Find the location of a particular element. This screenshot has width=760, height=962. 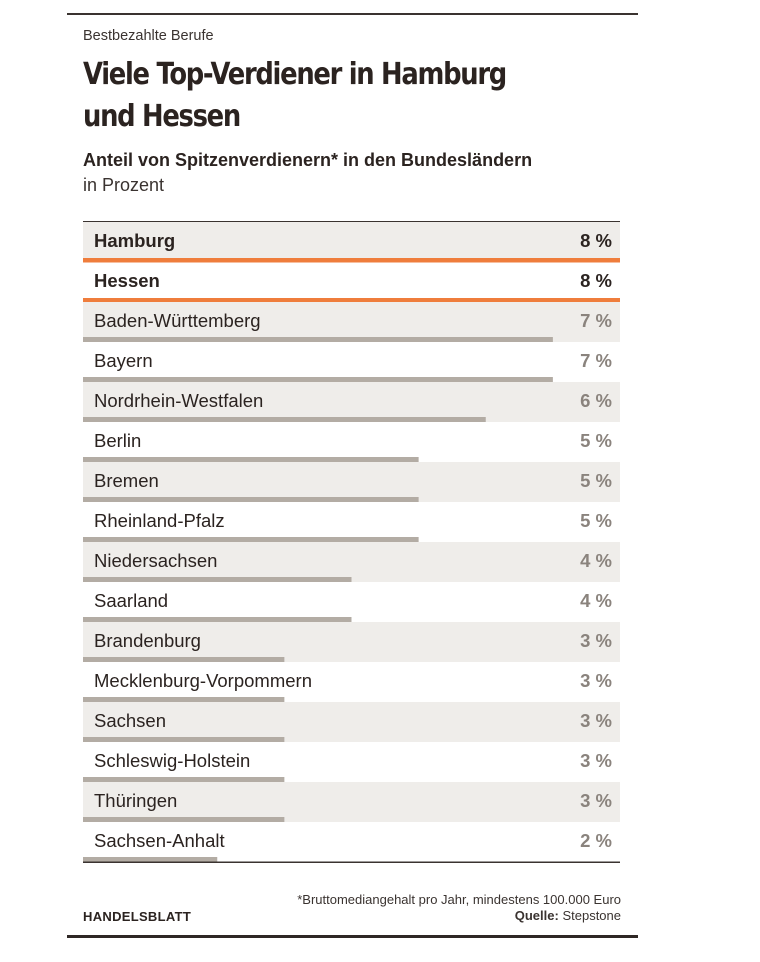

category-label: Mecklenburg-Vorpommern is located at coordinates (203, 680).